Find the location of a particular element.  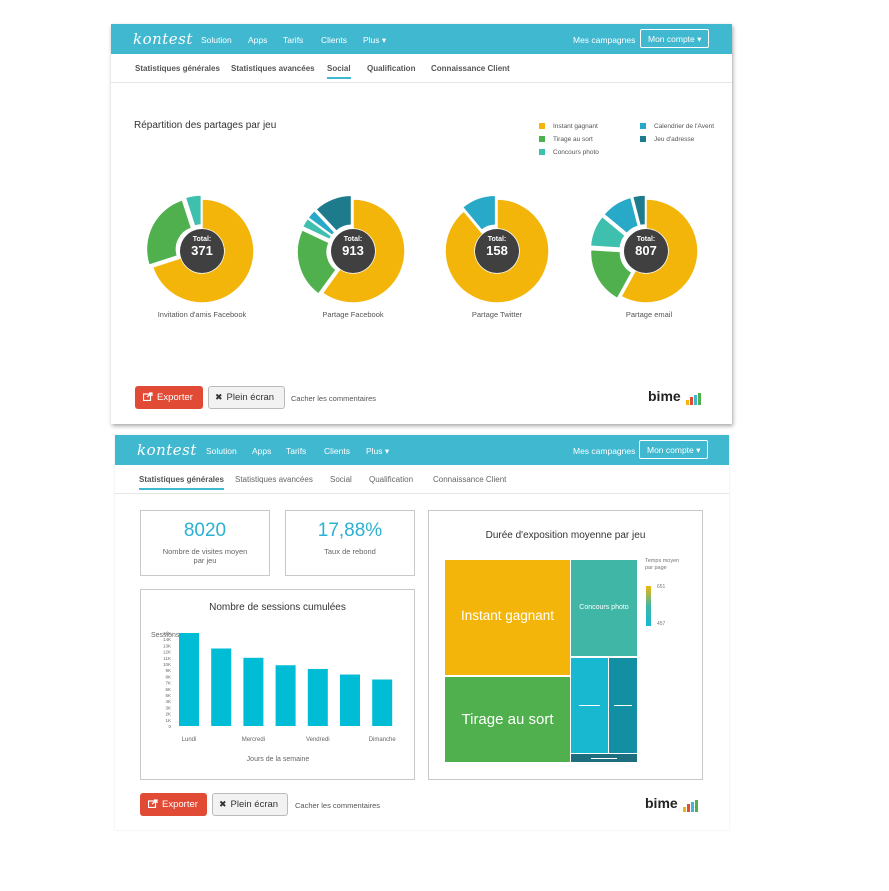

y-tick-label: 4K is located at coordinates (168, 701).